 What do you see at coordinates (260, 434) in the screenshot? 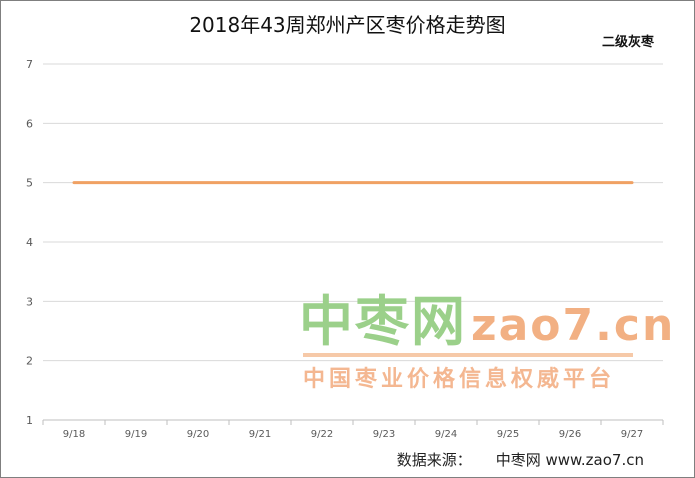
I see `x-tick-label: 9/21` at bounding box center [260, 434].